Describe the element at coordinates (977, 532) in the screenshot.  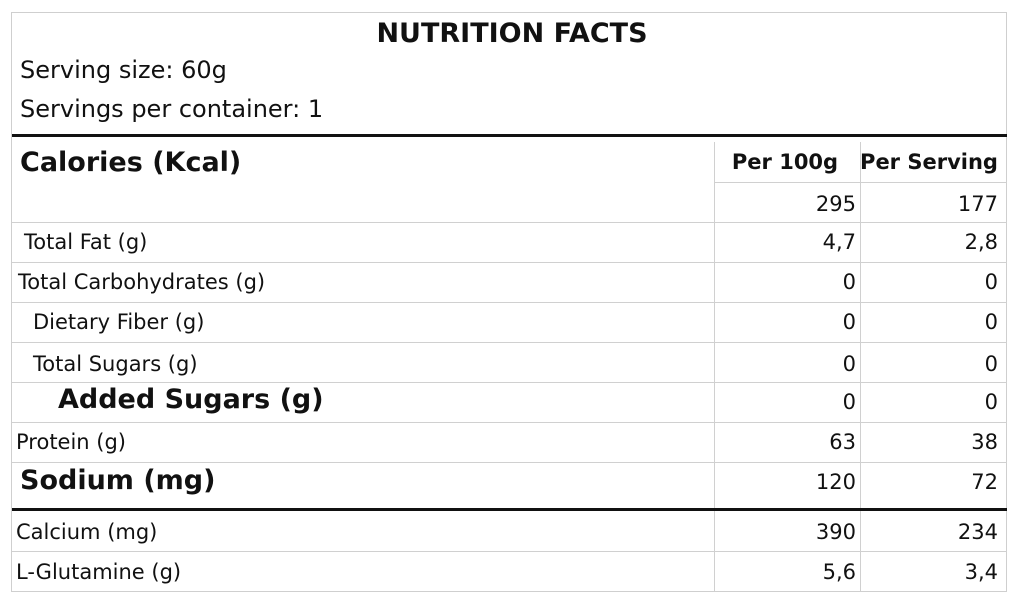
I see `row-per-serving: 234` at that location.